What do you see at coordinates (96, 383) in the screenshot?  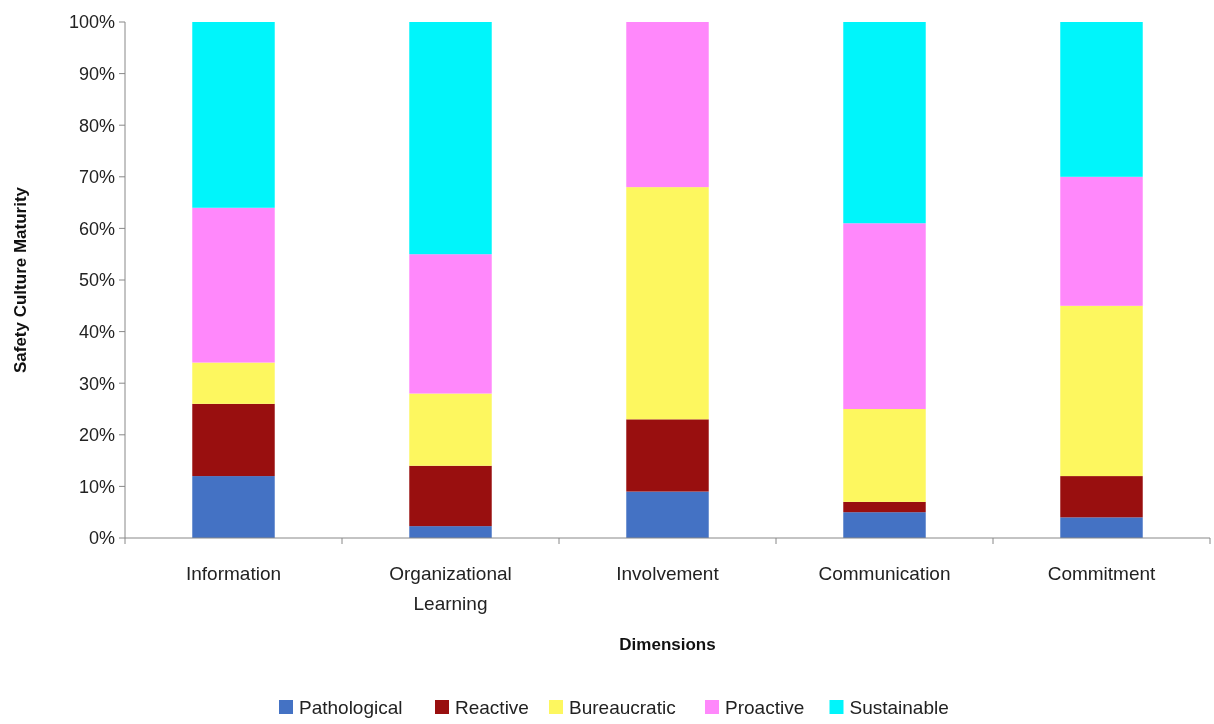 I see `y-tick-label: 30%` at bounding box center [96, 383].